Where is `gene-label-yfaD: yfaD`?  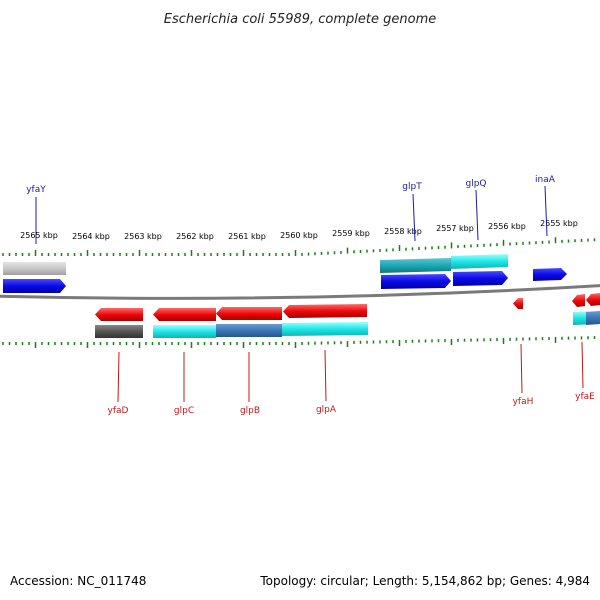 gene-label-yfaD: yfaD is located at coordinates (118, 411).